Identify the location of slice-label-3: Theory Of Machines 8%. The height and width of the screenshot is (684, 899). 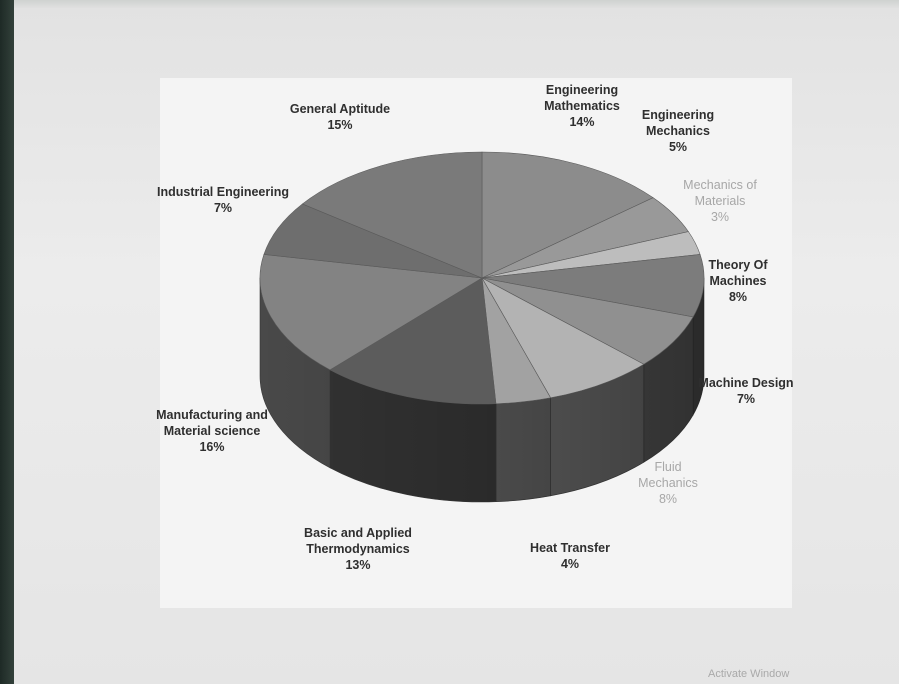
(738, 281).